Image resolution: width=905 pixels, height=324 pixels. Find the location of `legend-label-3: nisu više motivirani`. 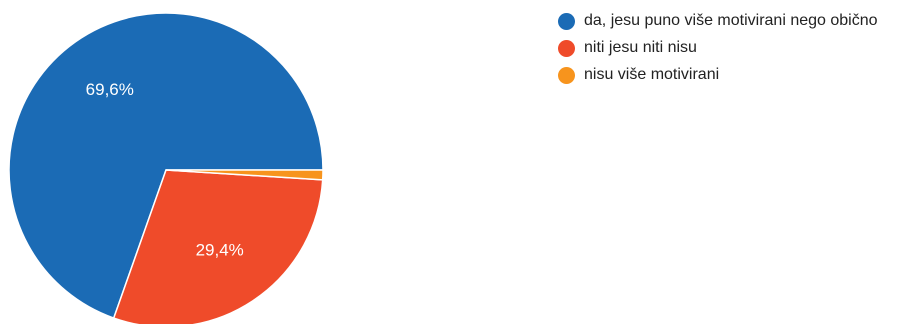

legend-label-3: nisu više motivirani is located at coordinates (652, 74).